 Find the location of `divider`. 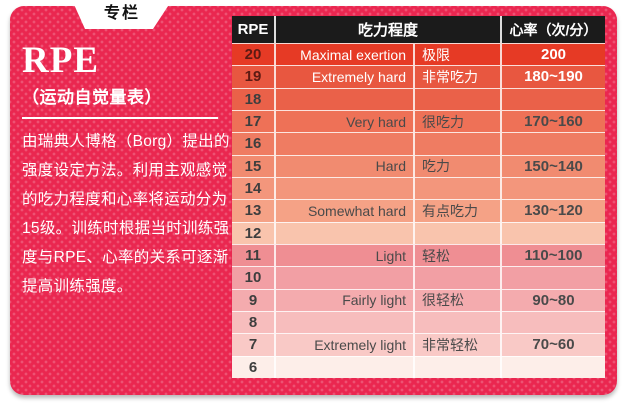

divider is located at coordinates (120, 118).